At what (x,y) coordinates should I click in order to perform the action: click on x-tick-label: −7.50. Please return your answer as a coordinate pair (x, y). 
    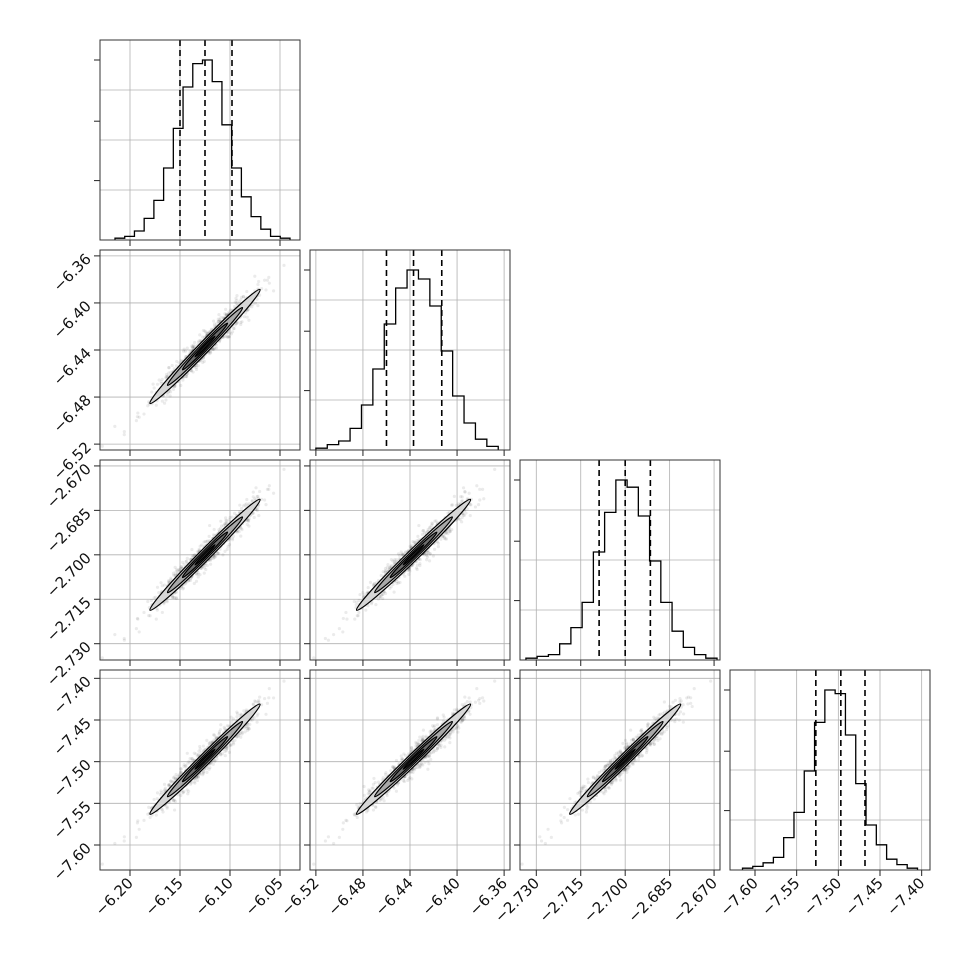
    Looking at the image, I should click on (822, 896).